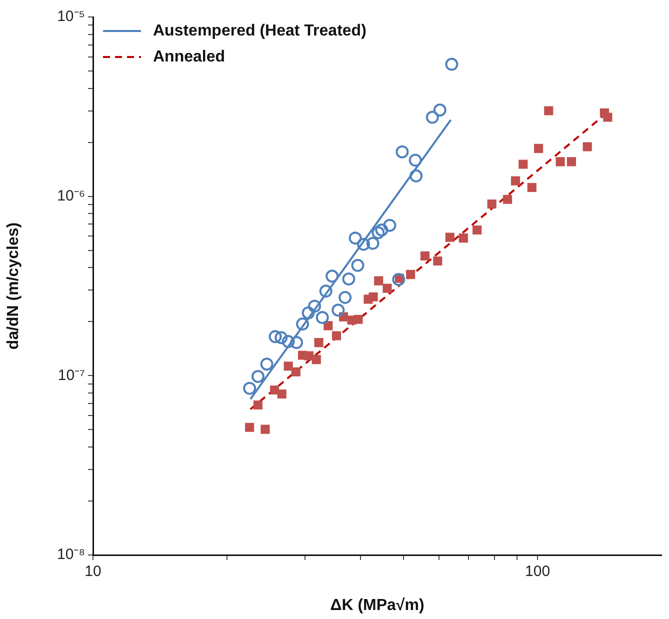 This screenshot has height=619, width=669. I want to click on y-tick-label: 10⁻⁷, so click(71, 375).